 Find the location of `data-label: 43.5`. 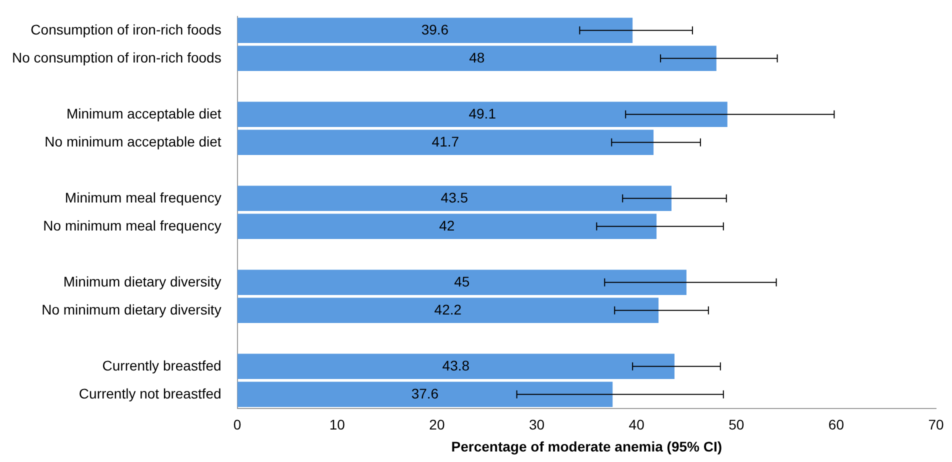

data-label: 43.5 is located at coordinates (454, 197).